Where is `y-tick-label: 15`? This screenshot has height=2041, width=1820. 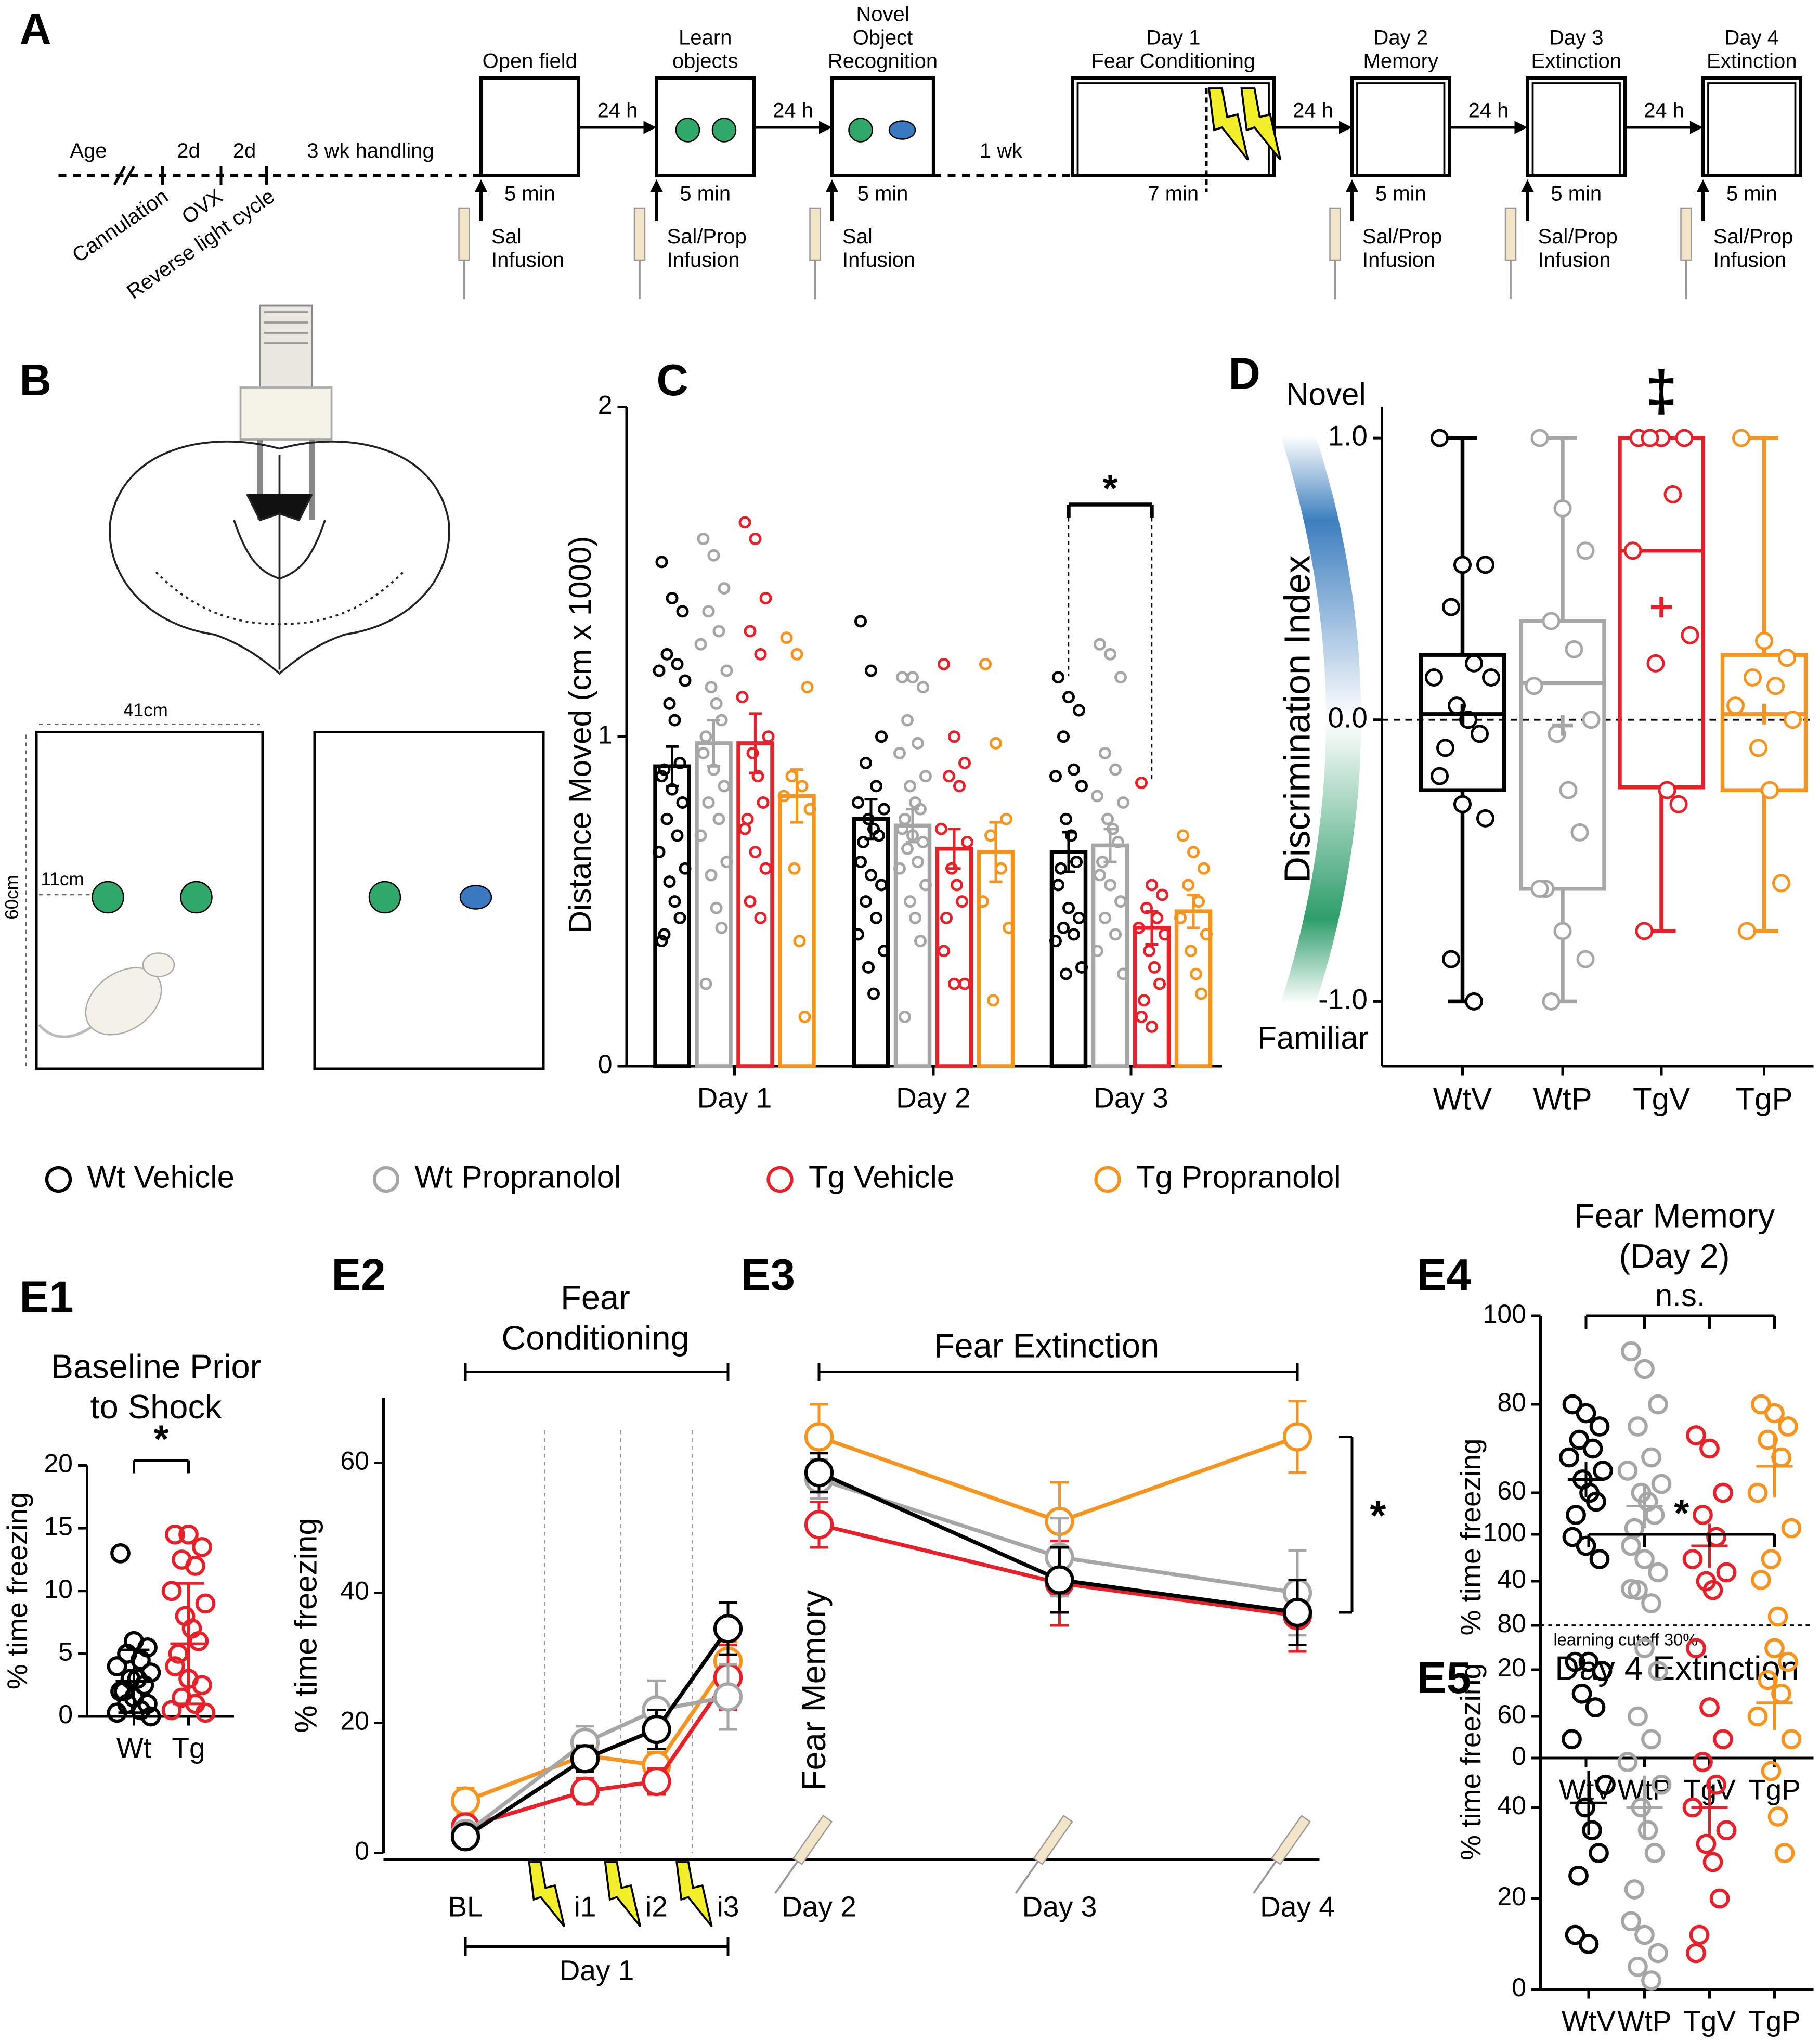 y-tick-label: 15 is located at coordinates (58, 1527).